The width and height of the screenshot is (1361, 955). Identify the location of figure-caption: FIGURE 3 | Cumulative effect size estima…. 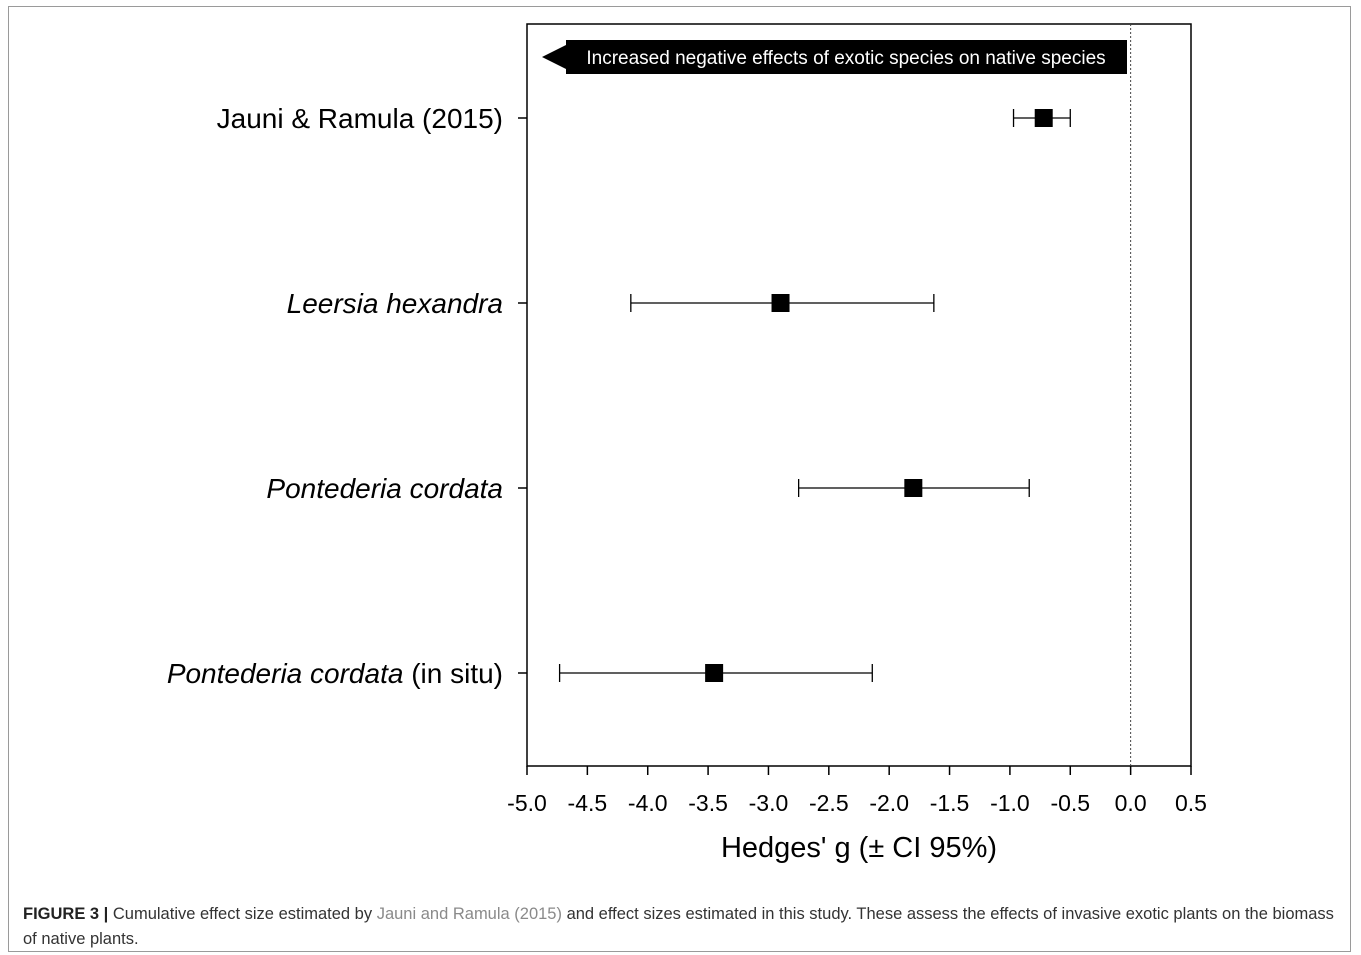
(683, 927).